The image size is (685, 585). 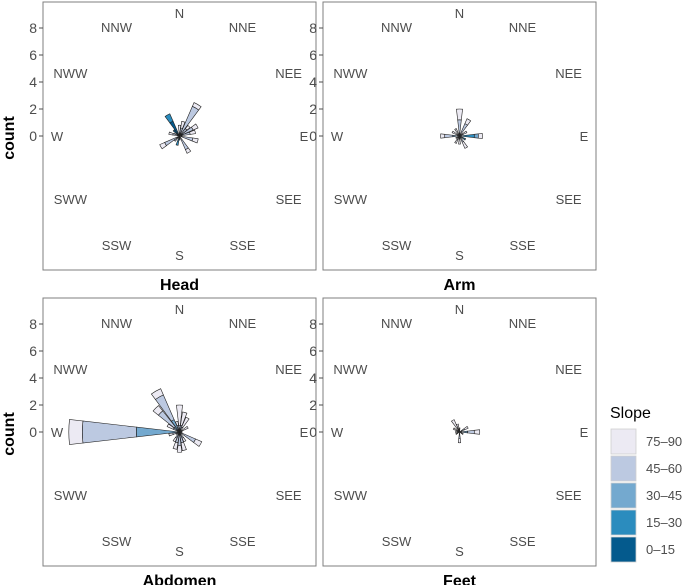 What do you see at coordinates (460, 579) in the screenshot?
I see `panel-title-feet: Feet` at bounding box center [460, 579].